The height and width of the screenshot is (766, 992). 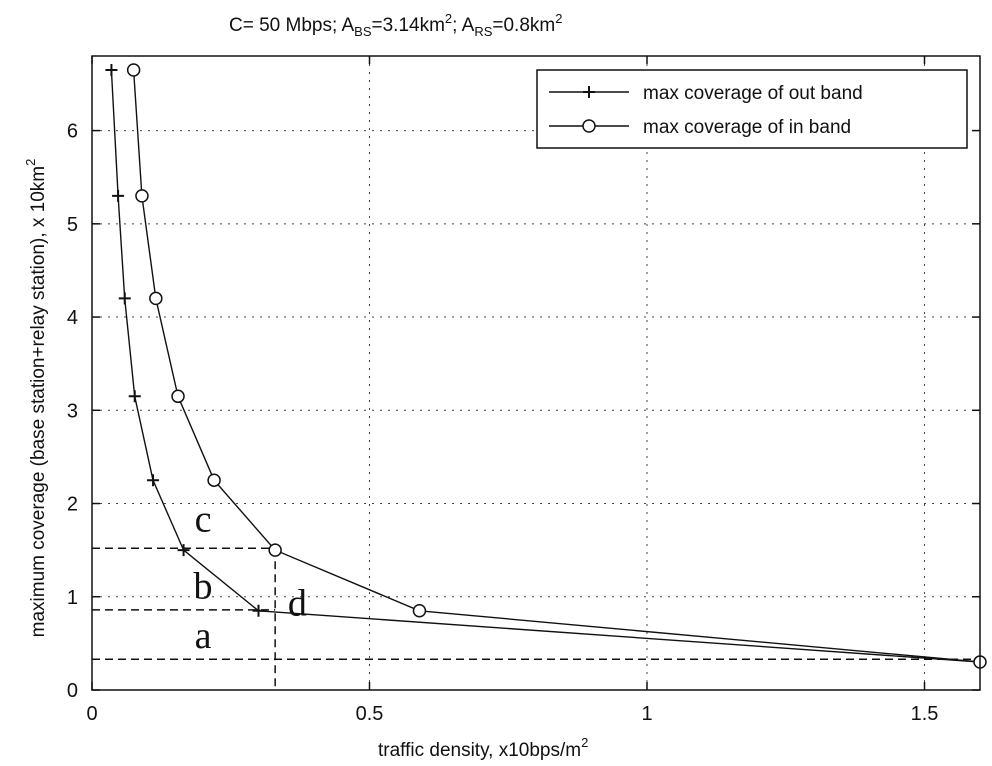 What do you see at coordinates (30, 162) in the screenshot?
I see `y-axis-label-sup: 2` at bounding box center [30, 162].